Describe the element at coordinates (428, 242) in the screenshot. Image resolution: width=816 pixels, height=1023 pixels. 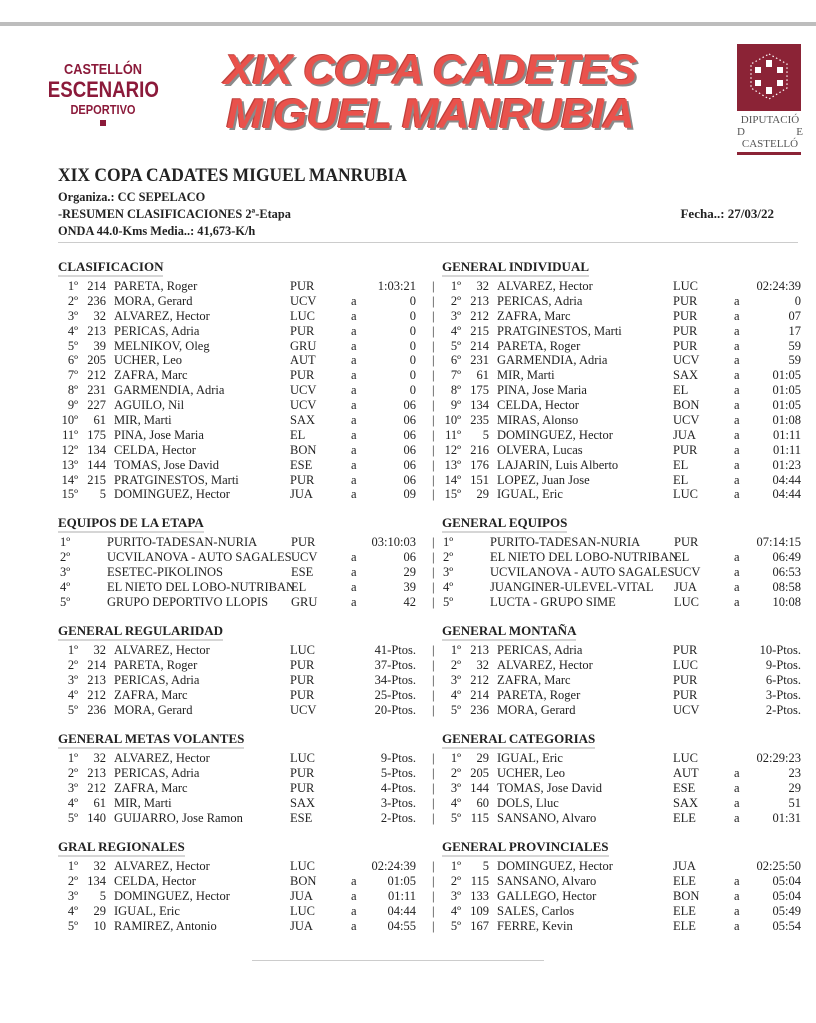
I see `header-divider` at that location.